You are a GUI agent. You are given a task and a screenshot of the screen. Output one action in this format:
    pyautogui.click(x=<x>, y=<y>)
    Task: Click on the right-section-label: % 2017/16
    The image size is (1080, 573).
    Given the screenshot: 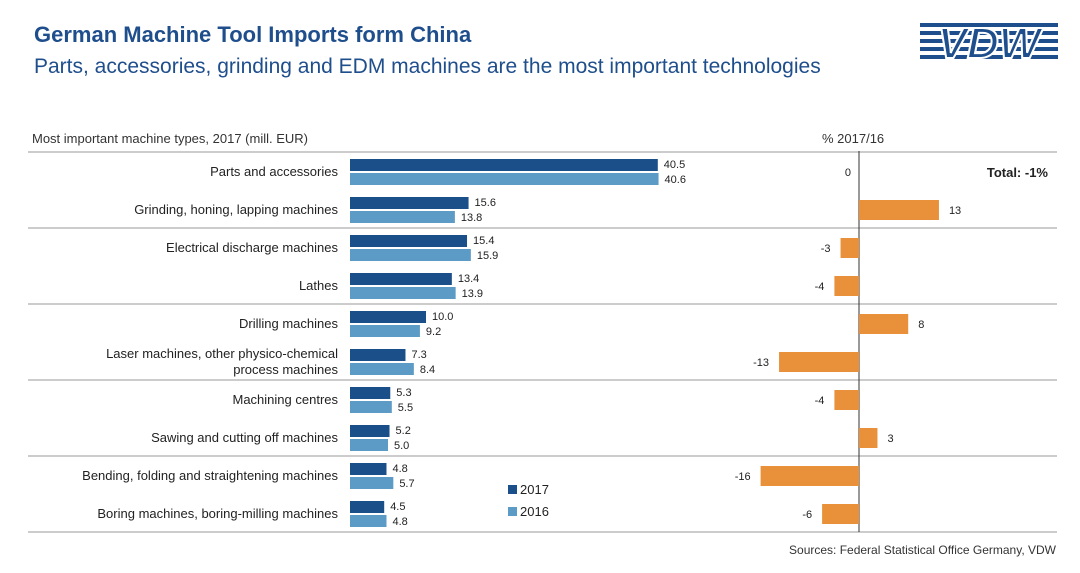 What is the action you would take?
    pyautogui.click(x=853, y=138)
    